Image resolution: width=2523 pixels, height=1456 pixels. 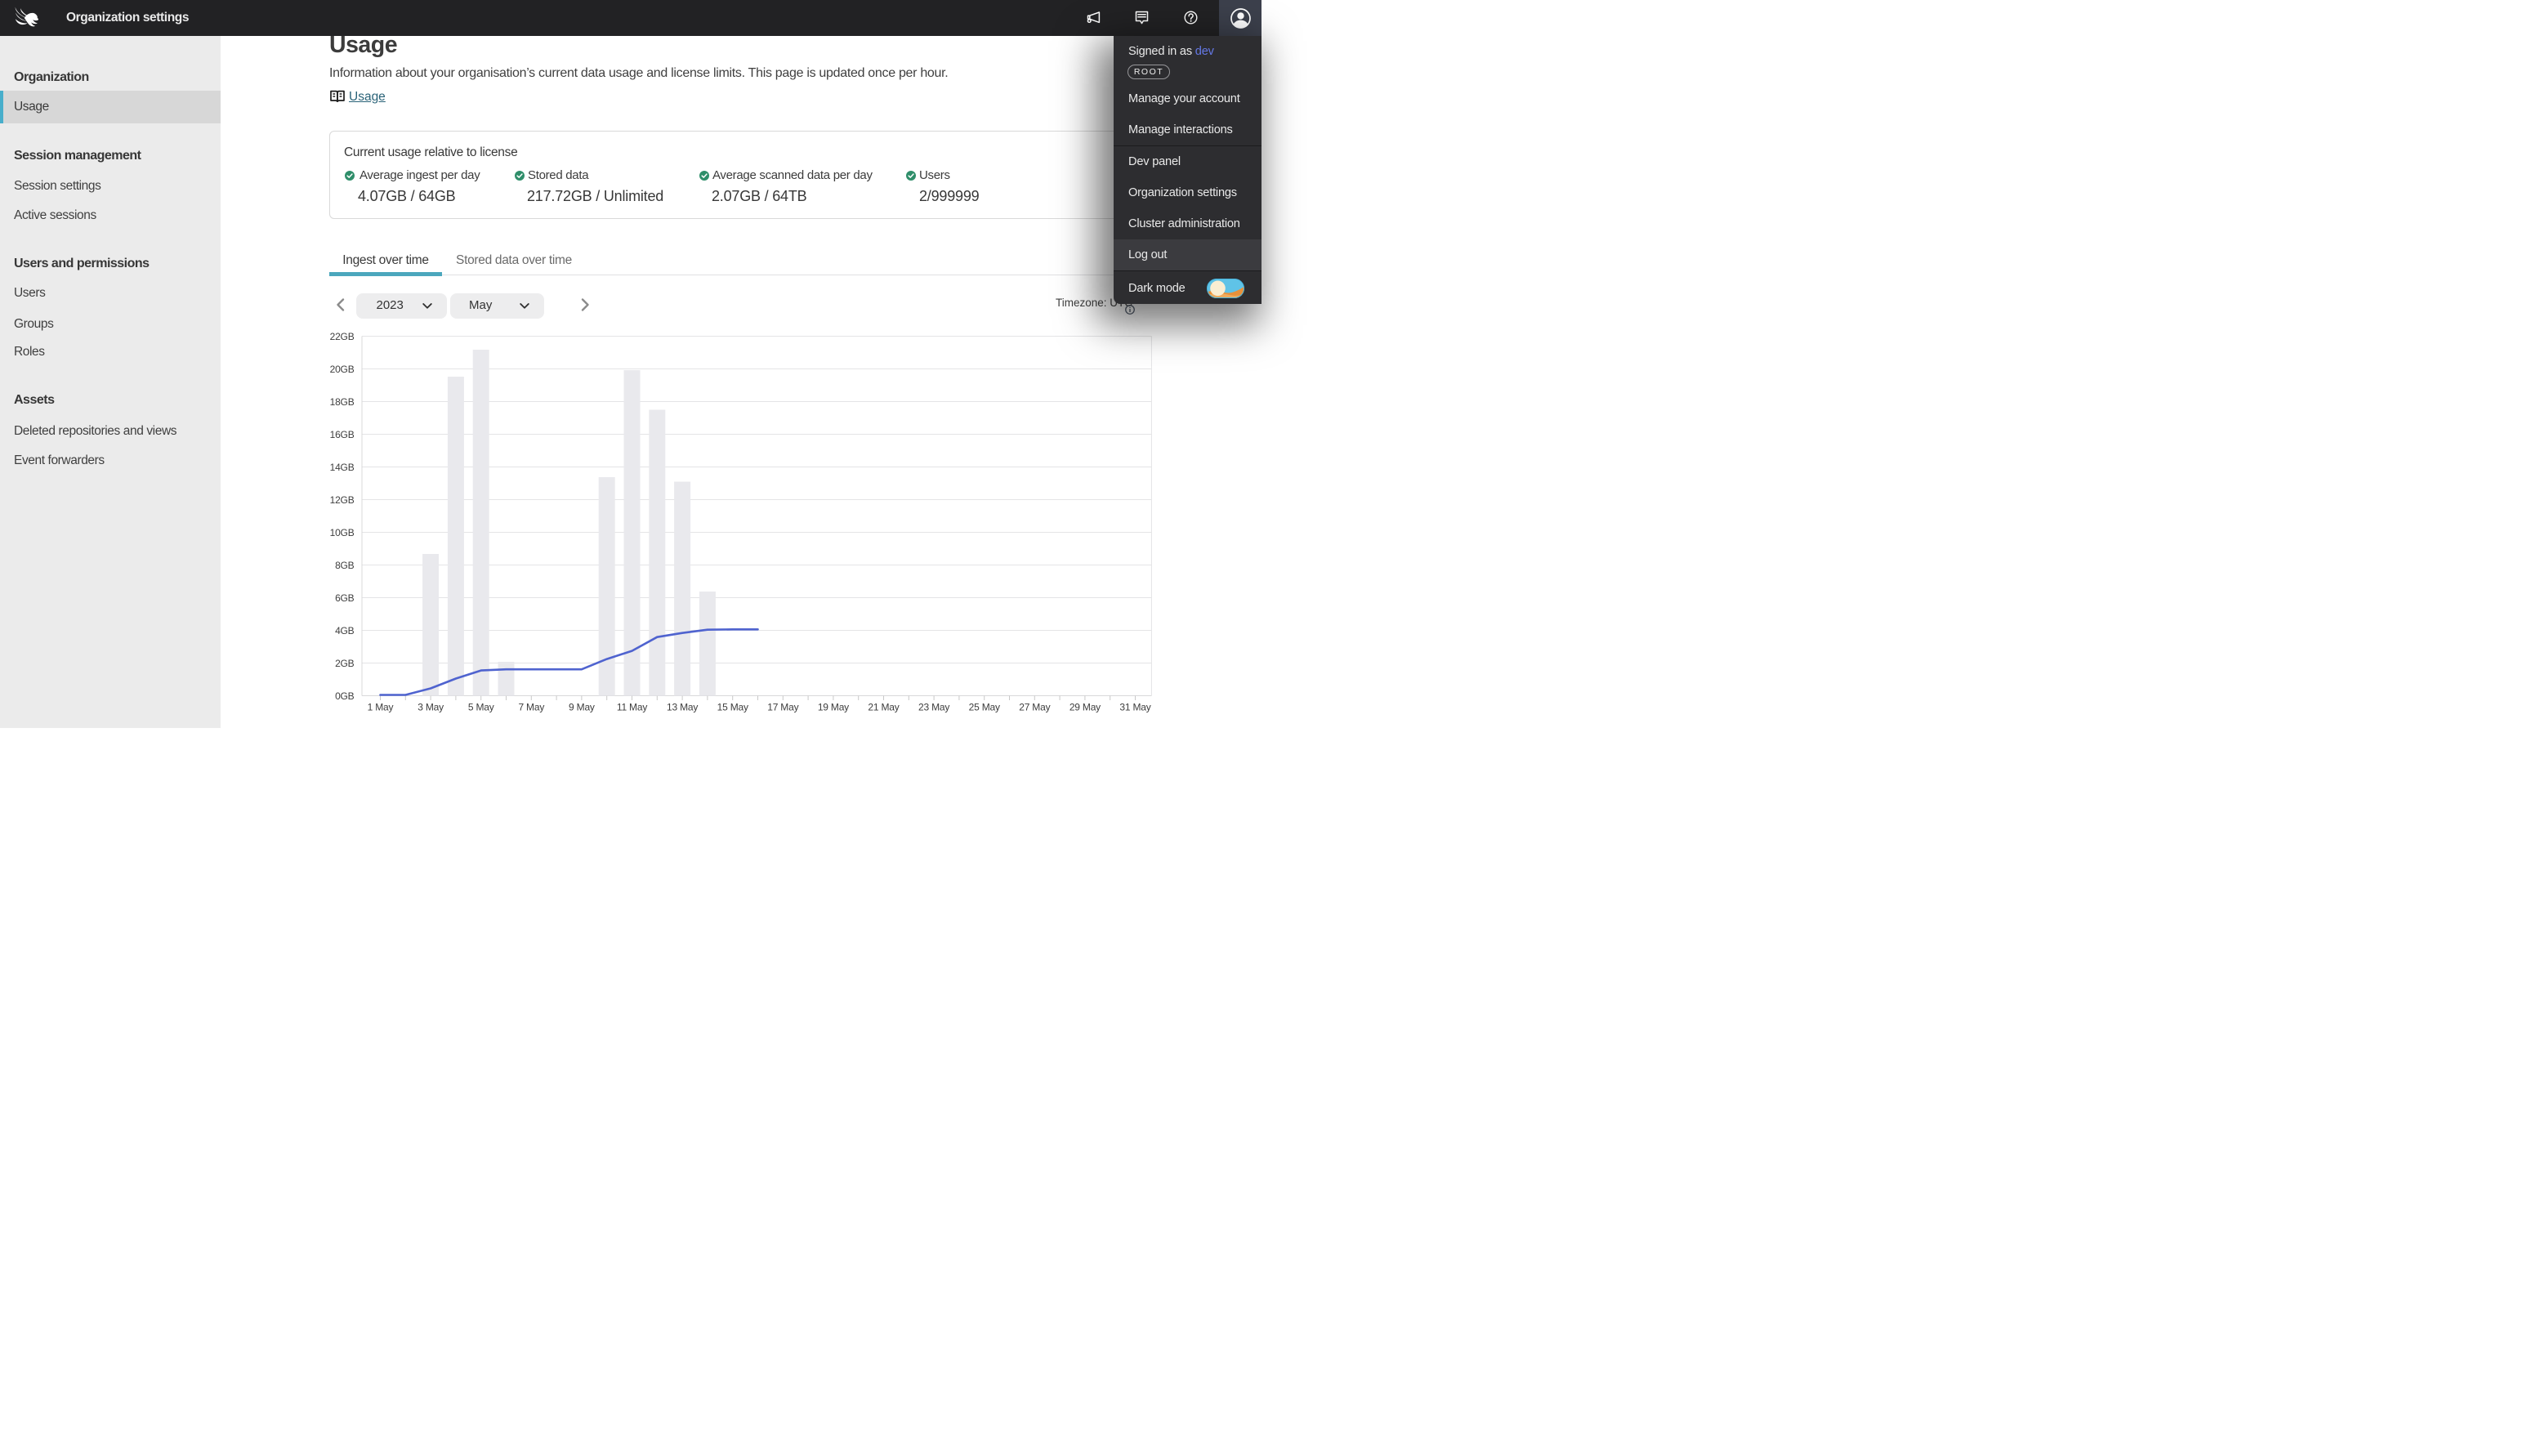 I want to click on svg-text: 8GB, so click(x=345, y=565).